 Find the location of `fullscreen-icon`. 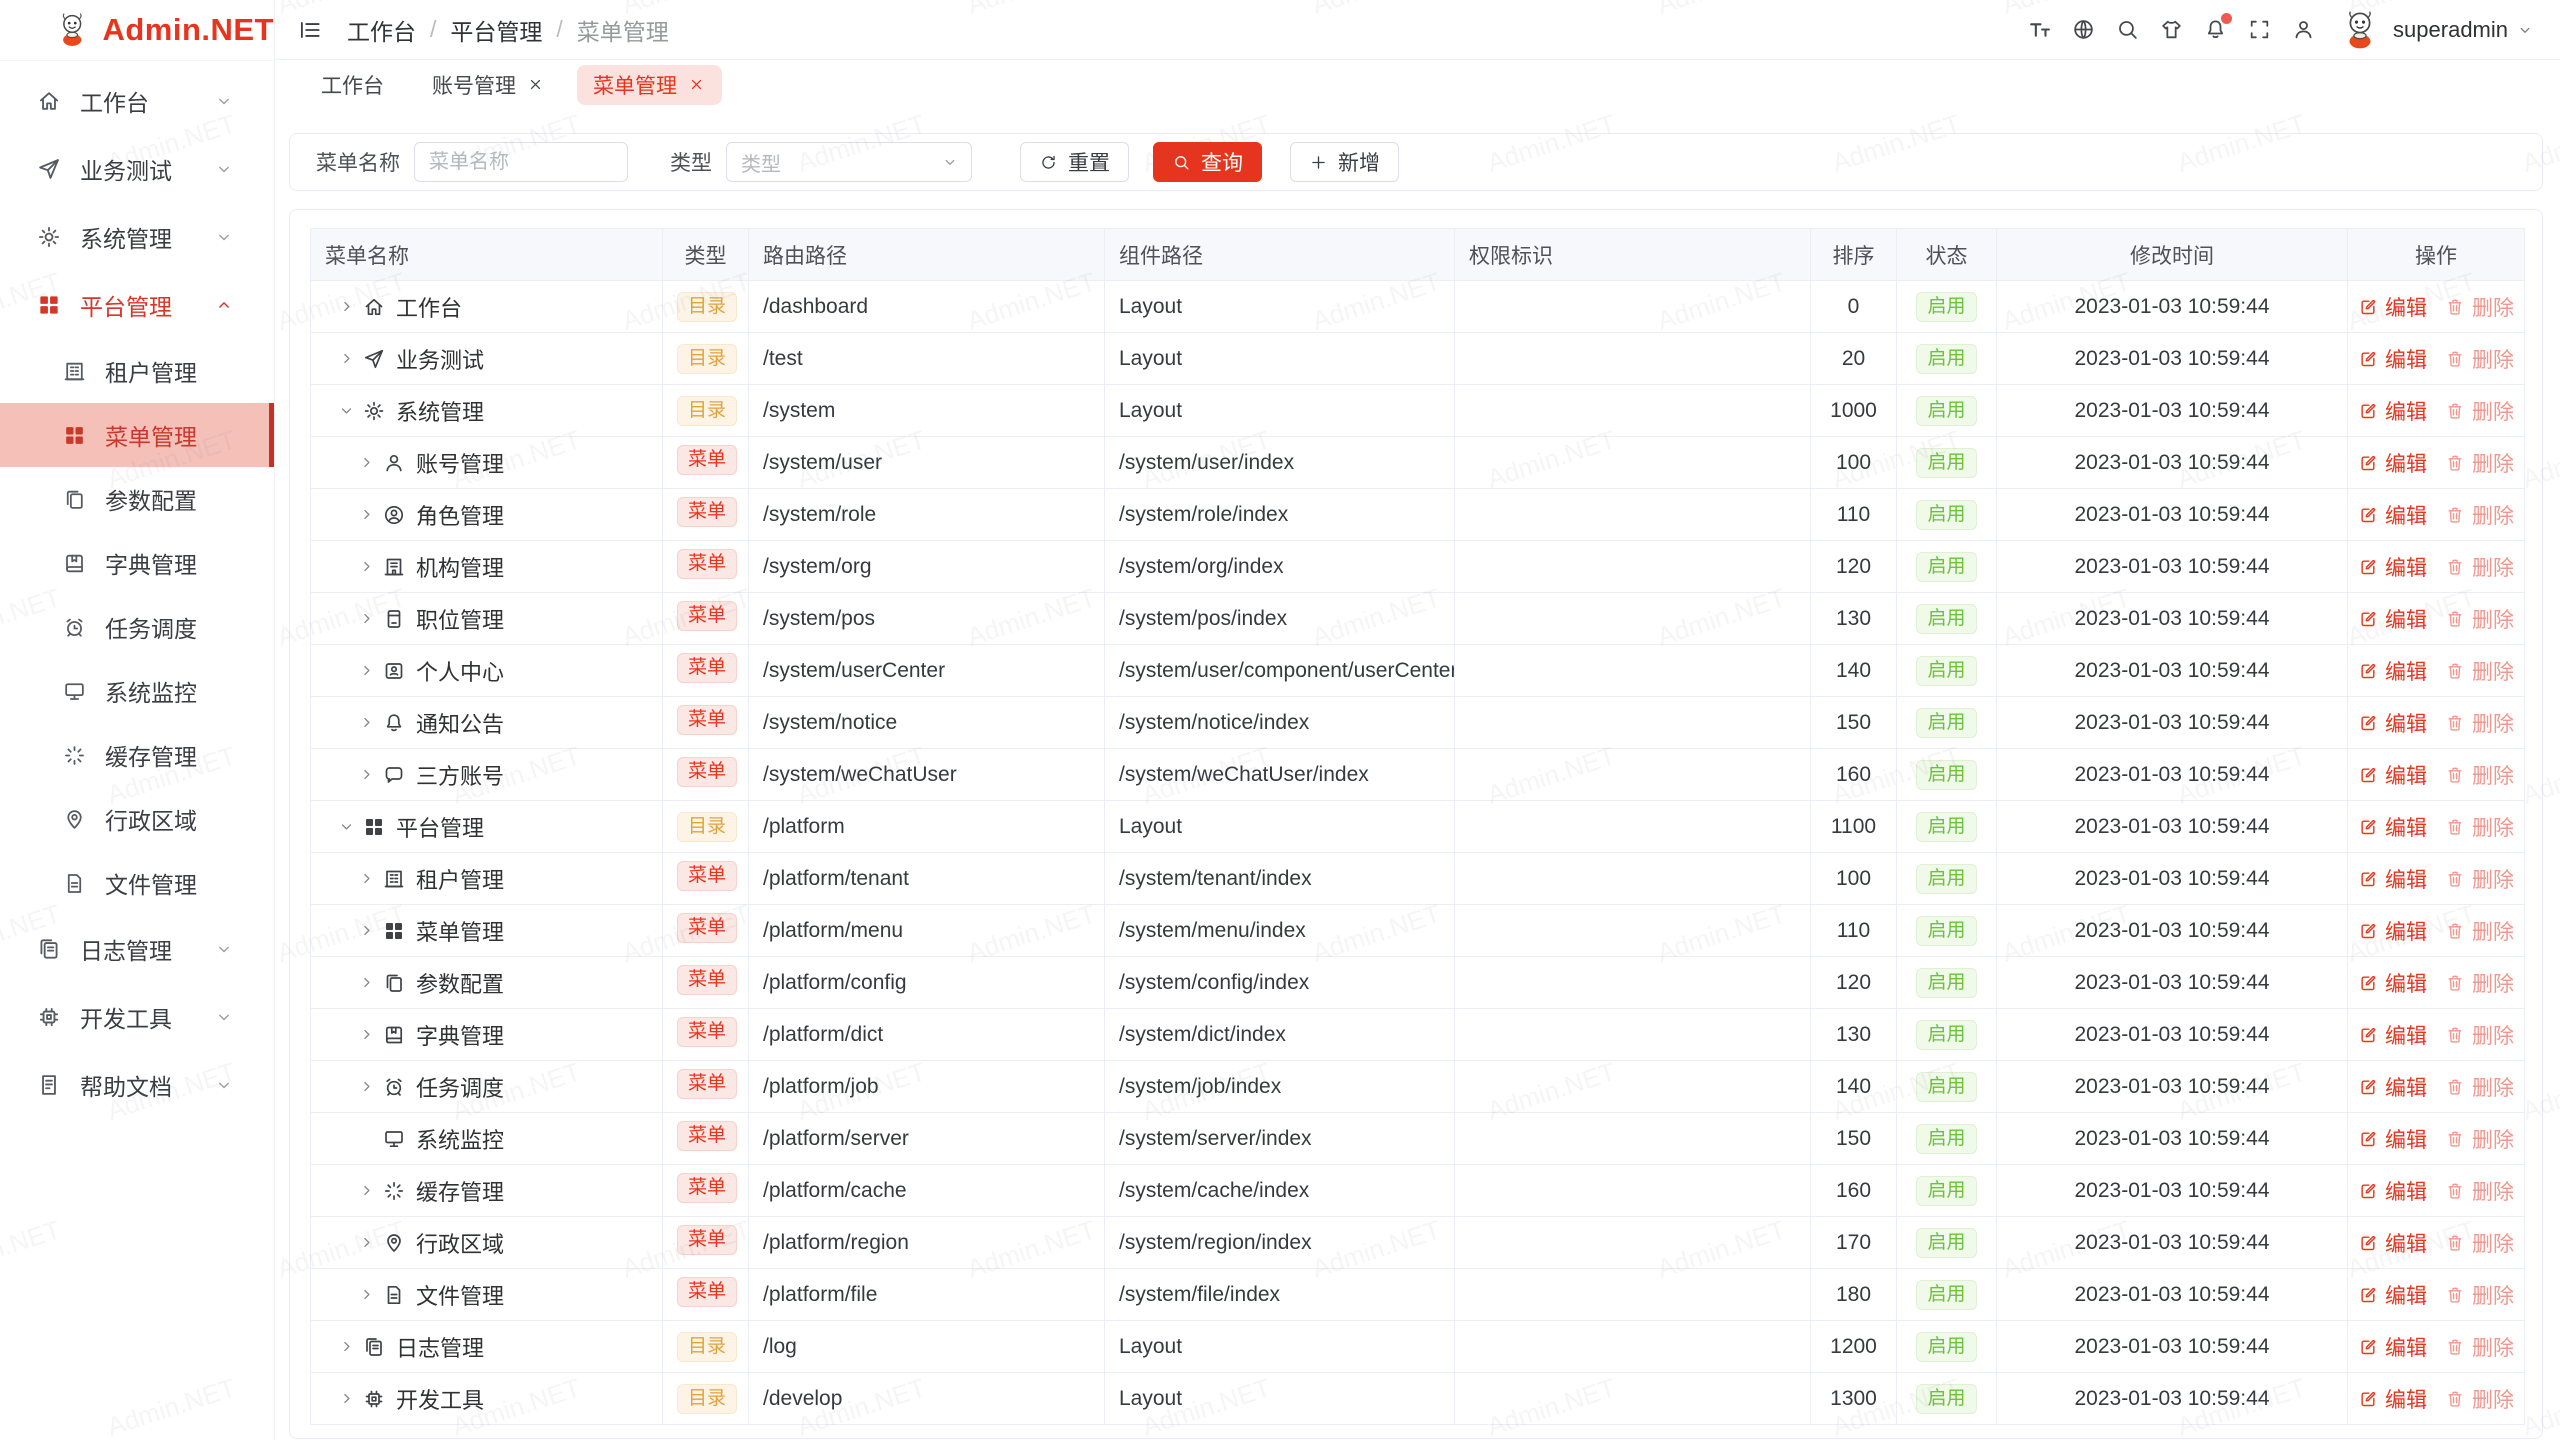

fullscreen-icon is located at coordinates (2259, 30).